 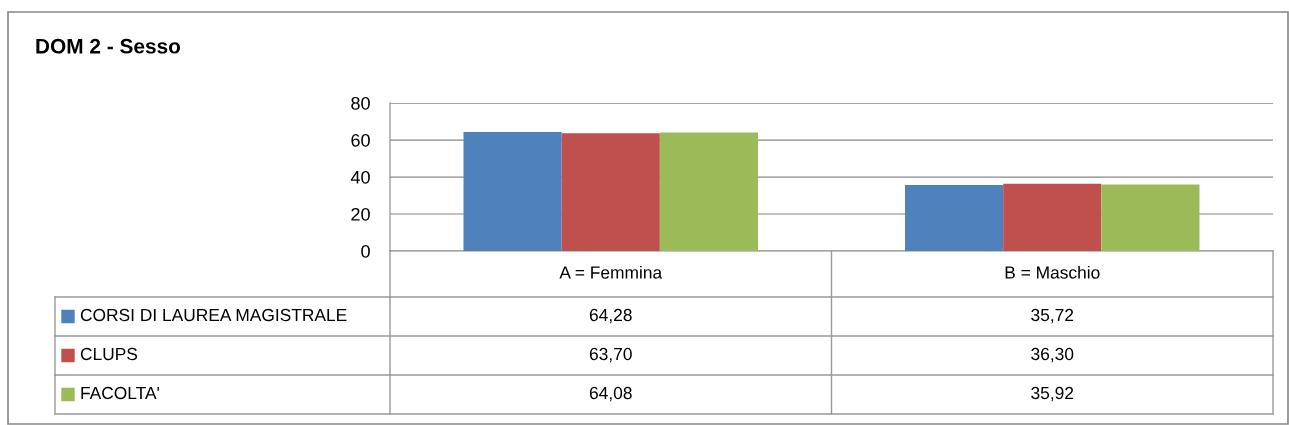 I want to click on y-tick-label: 0, so click(x=365, y=251).